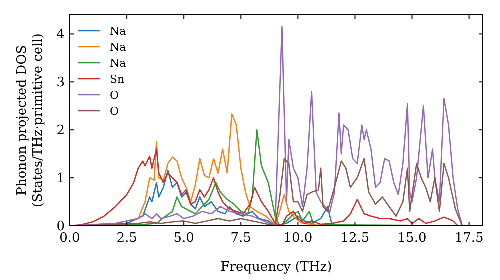  What do you see at coordinates (298, 238) in the screenshot?
I see `x-tick-label: 10.0` at bounding box center [298, 238].